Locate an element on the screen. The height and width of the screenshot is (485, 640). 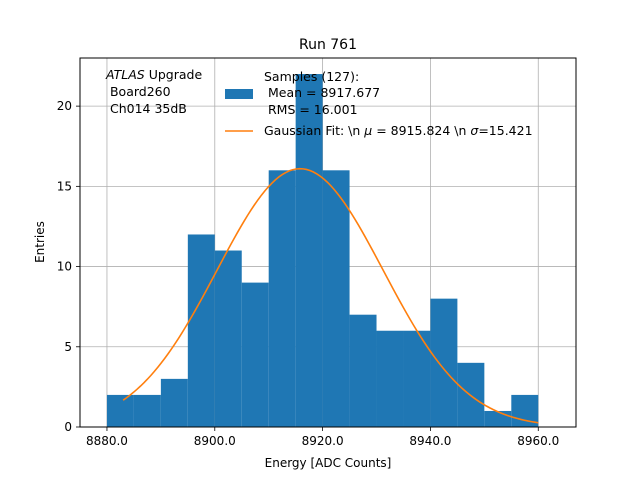
y-axis-label: Entries is located at coordinates (40, 242).